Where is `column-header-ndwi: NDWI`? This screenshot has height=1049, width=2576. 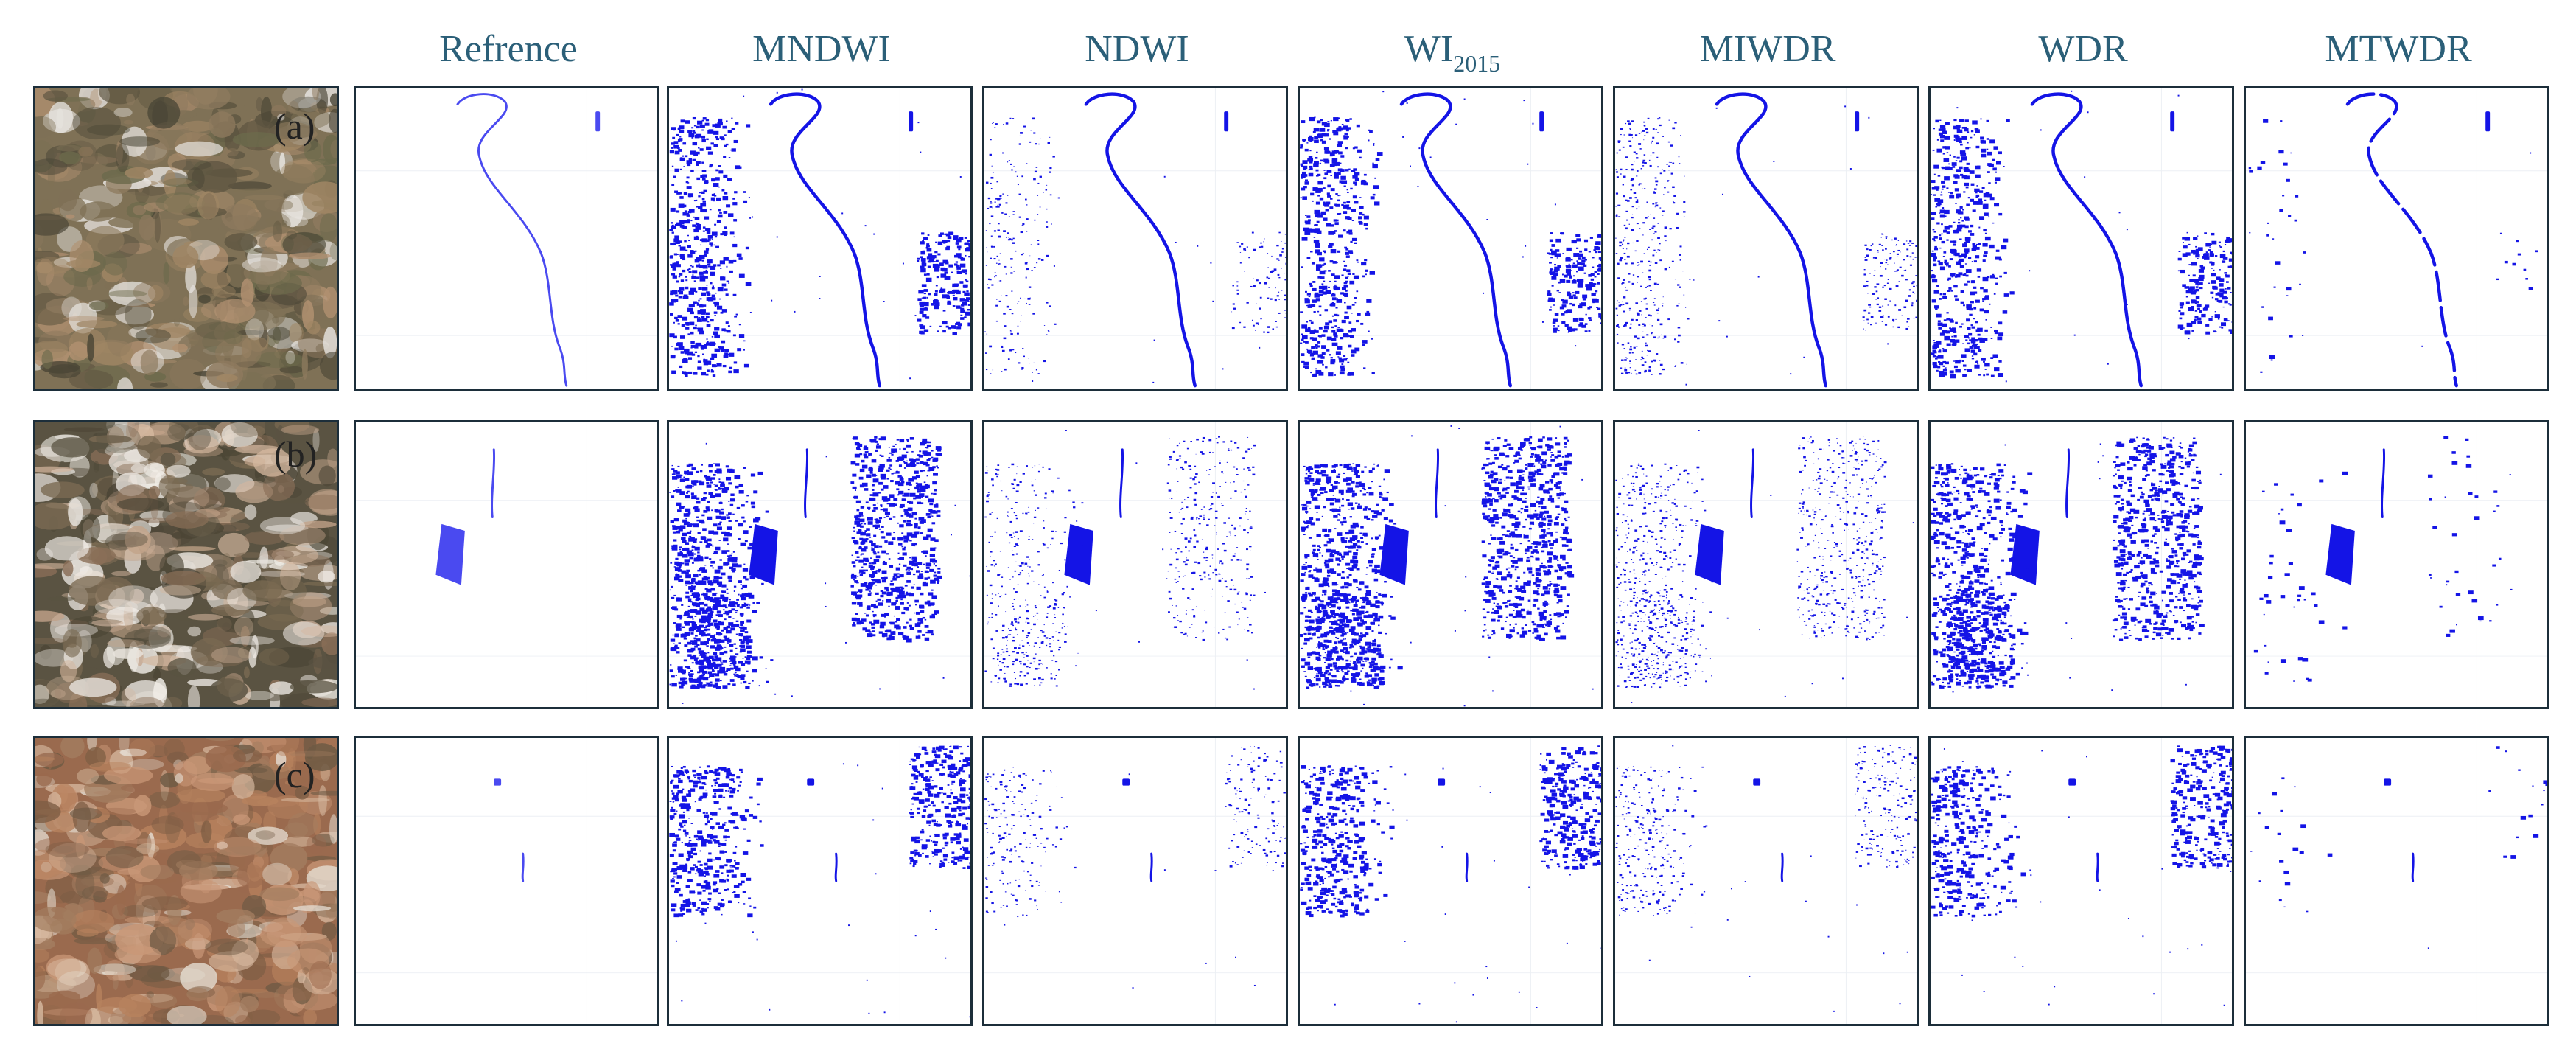 column-header-ndwi: NDWI is located at coordinates (1137, 49).